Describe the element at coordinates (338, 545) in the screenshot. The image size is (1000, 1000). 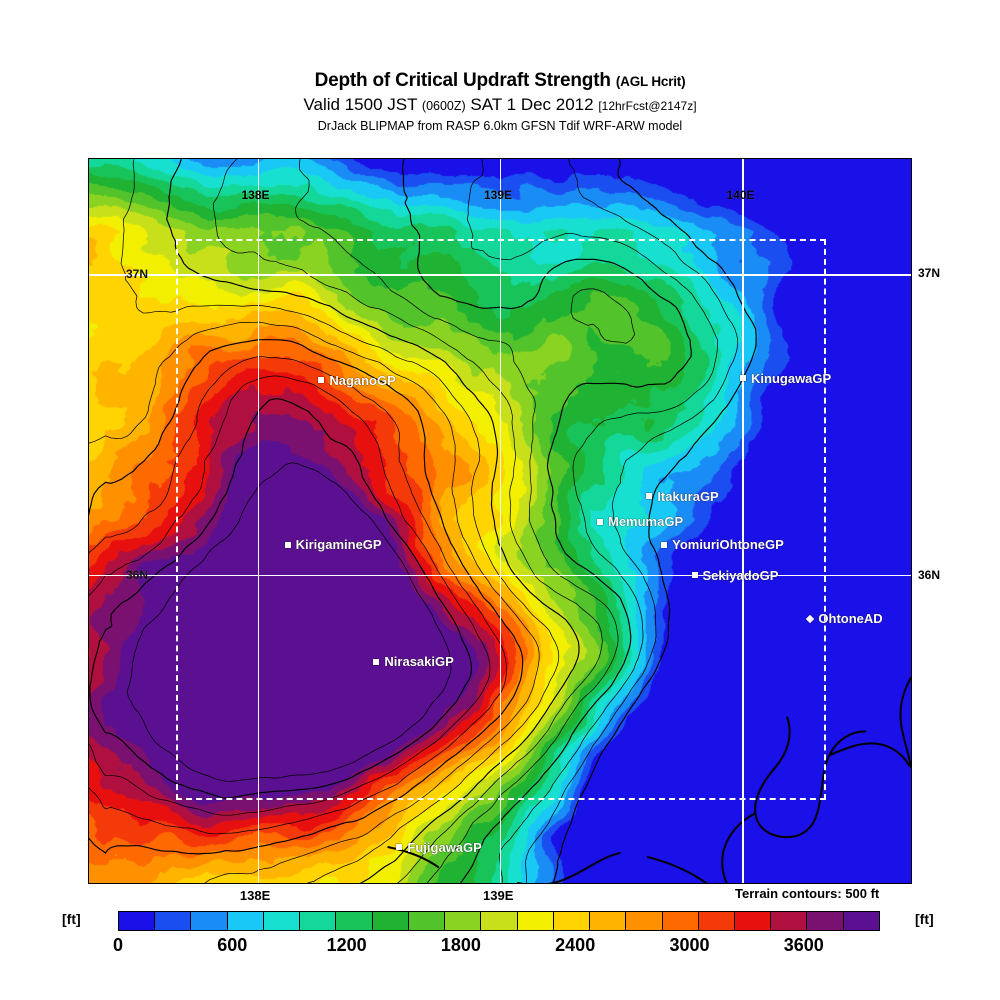
I see `station-label: KirigamineGP` at that location.